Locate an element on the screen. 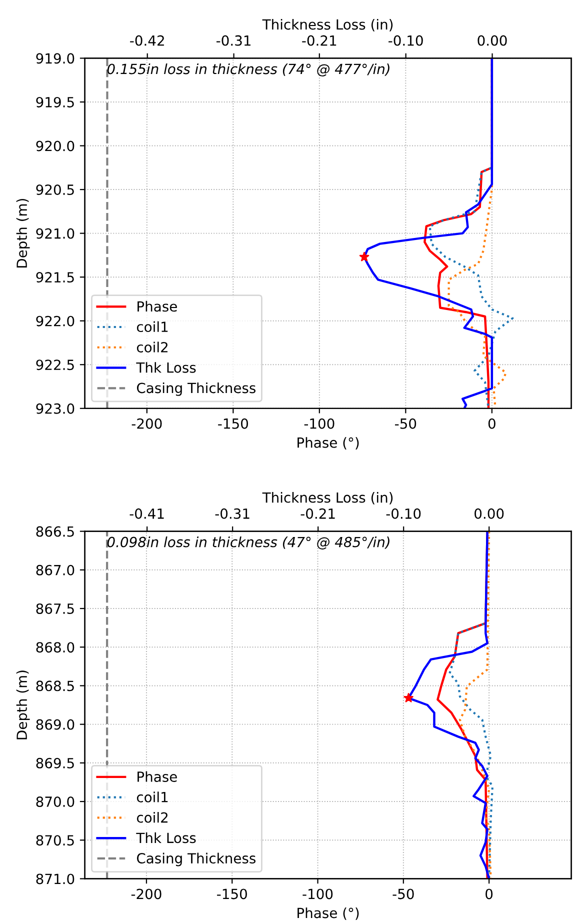  line-series is located at coordinates (475, 705).